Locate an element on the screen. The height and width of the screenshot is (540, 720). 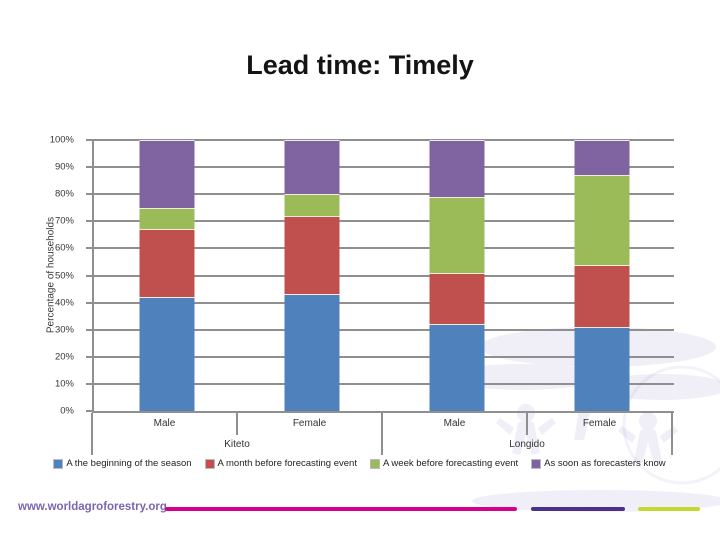
y-tick-label-10: 10% is located at coordinates (64, 384).